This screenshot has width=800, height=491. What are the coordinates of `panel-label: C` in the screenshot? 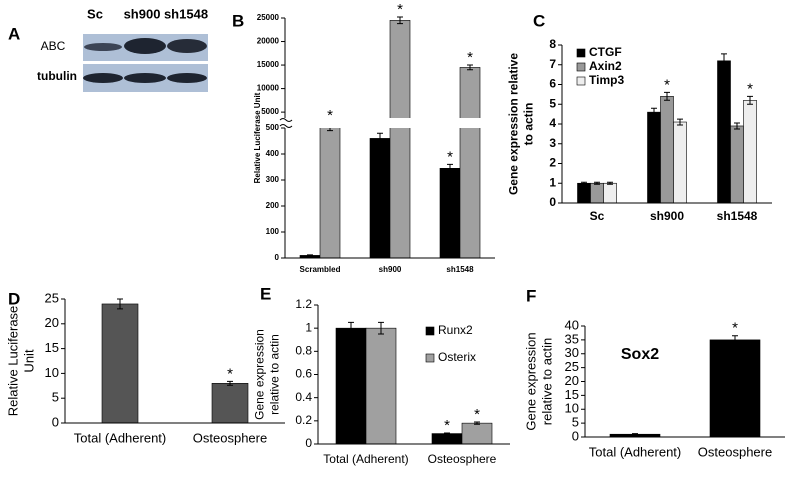 It's located at (539, 20).